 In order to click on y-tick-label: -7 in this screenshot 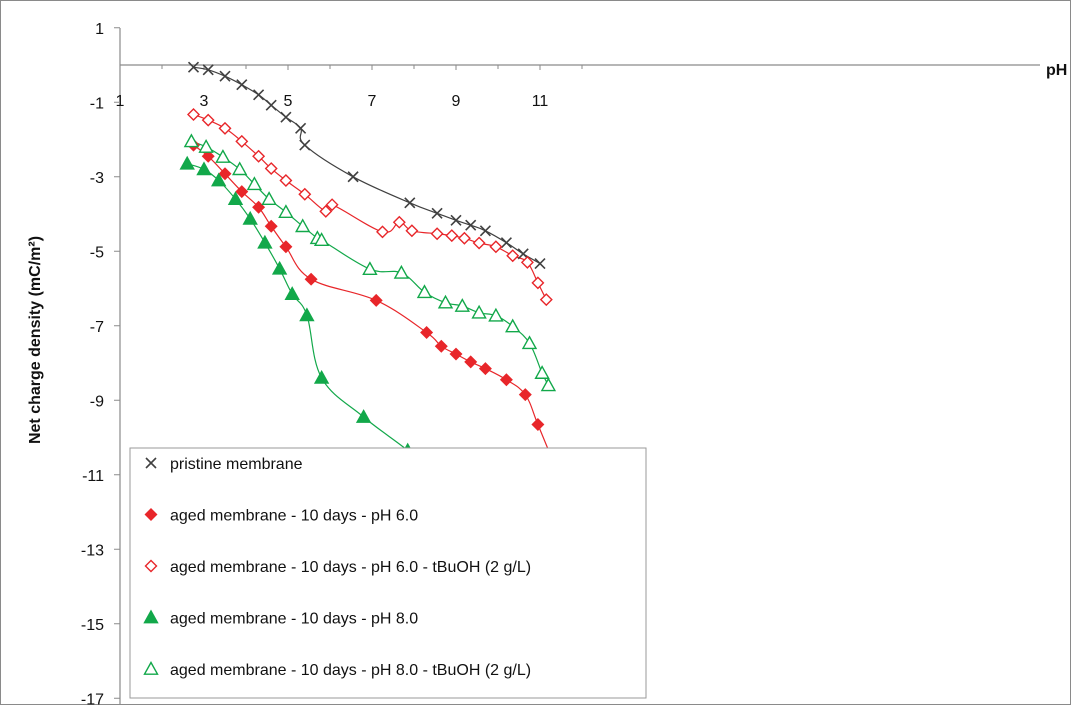, I will do `click(97, 327)`.